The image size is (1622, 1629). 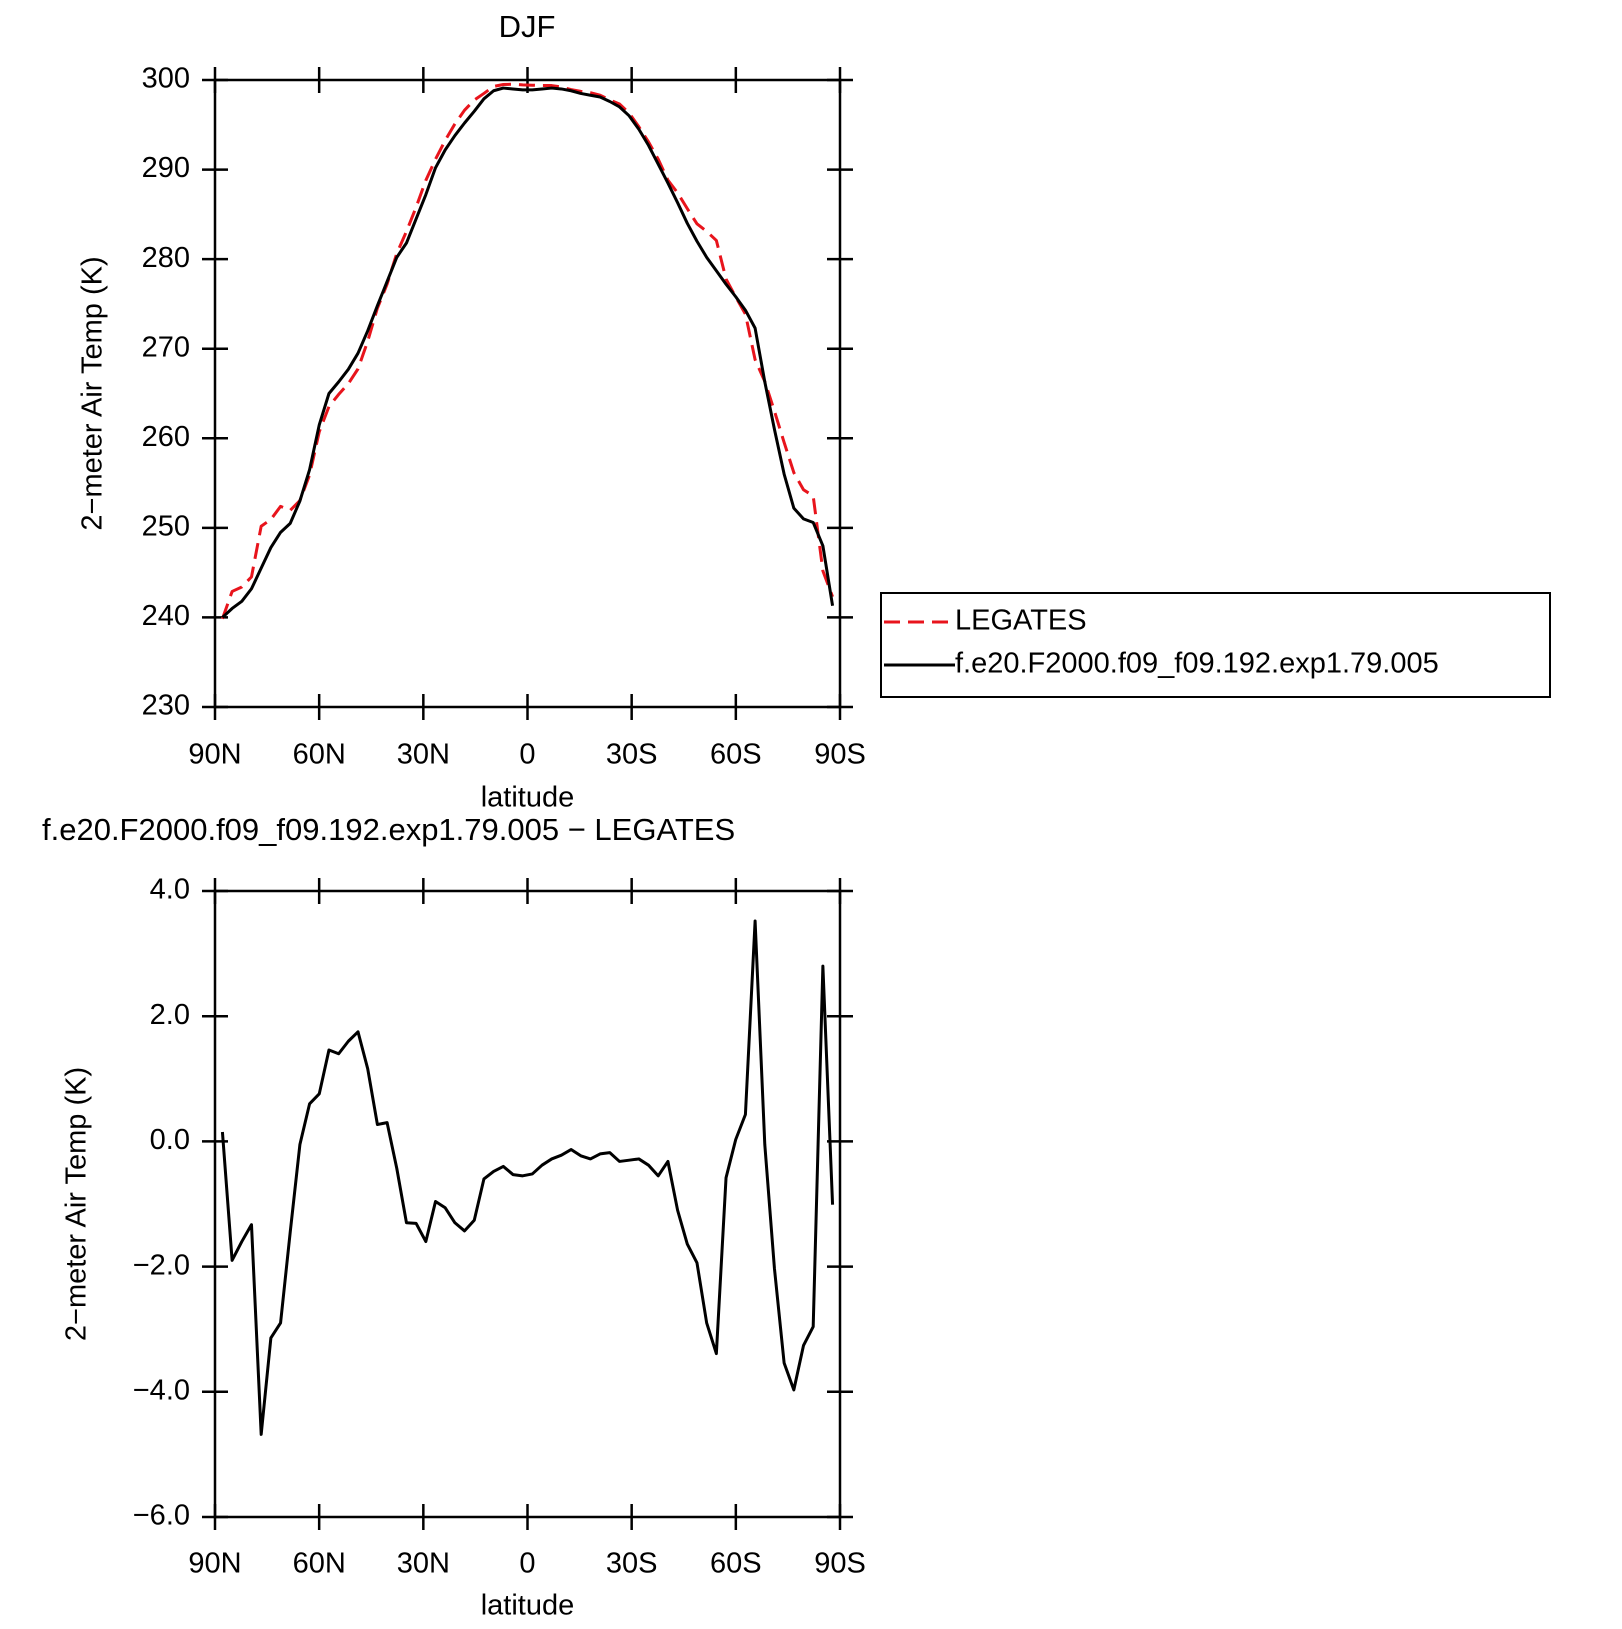 I want to click on y-tick-label: 2.0, so click(x=170, y=1015).